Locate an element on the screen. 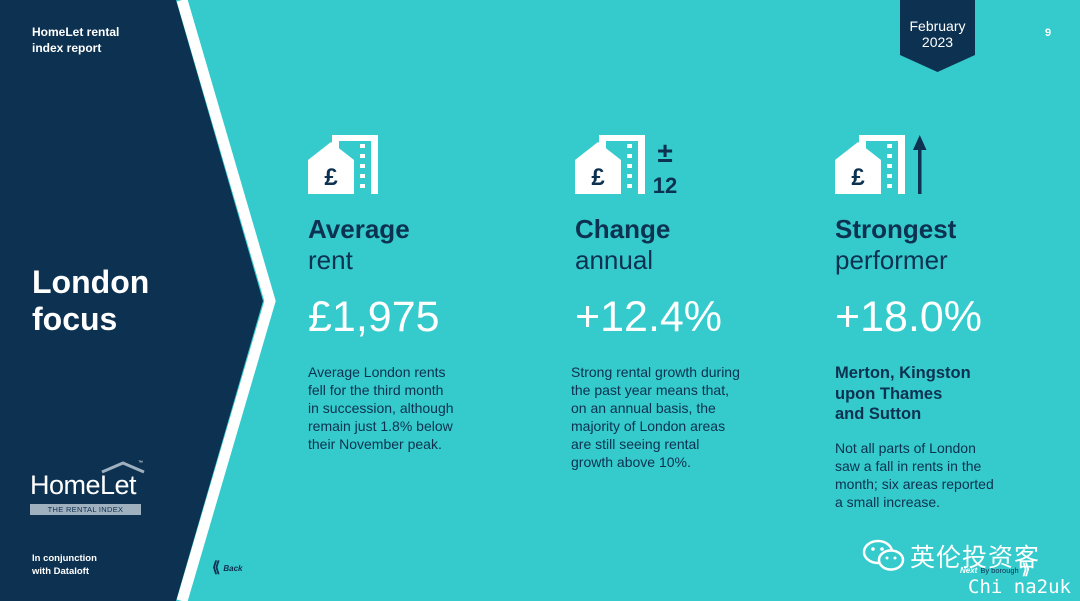  watermark-chinese: 英伦投资客 is located at coordinates (975, 558).